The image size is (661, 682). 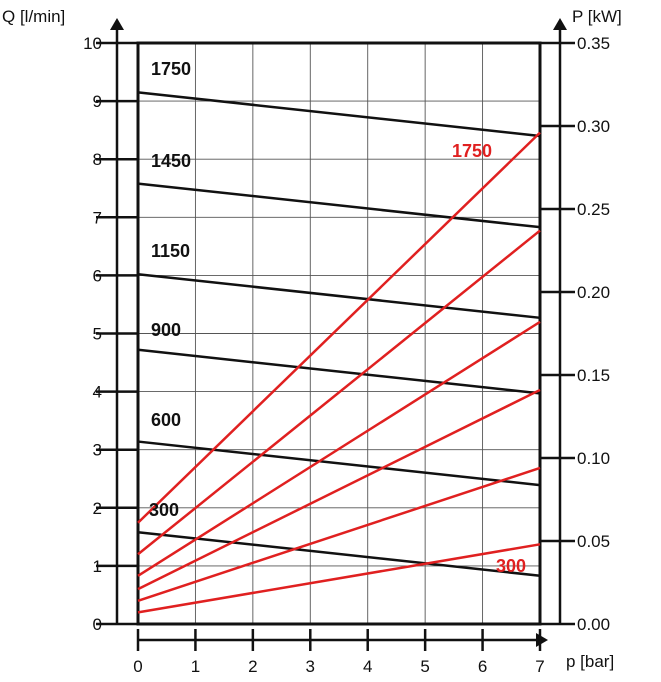 What do you see at coordinates (252, 666) in the screenshot?
I see `x-axis-tick-label: 2` at bounding box center [252, 666].